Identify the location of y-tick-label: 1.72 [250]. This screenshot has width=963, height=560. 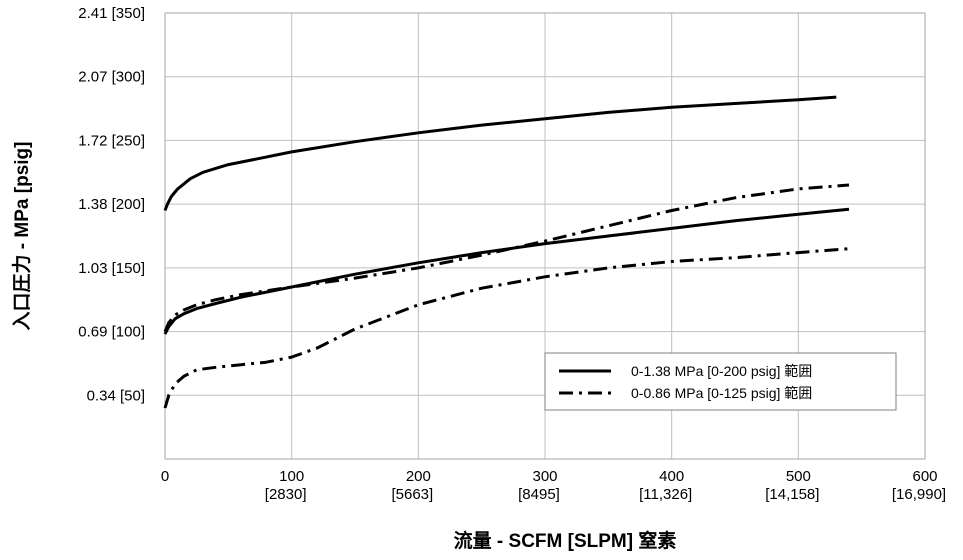
(111, 140).